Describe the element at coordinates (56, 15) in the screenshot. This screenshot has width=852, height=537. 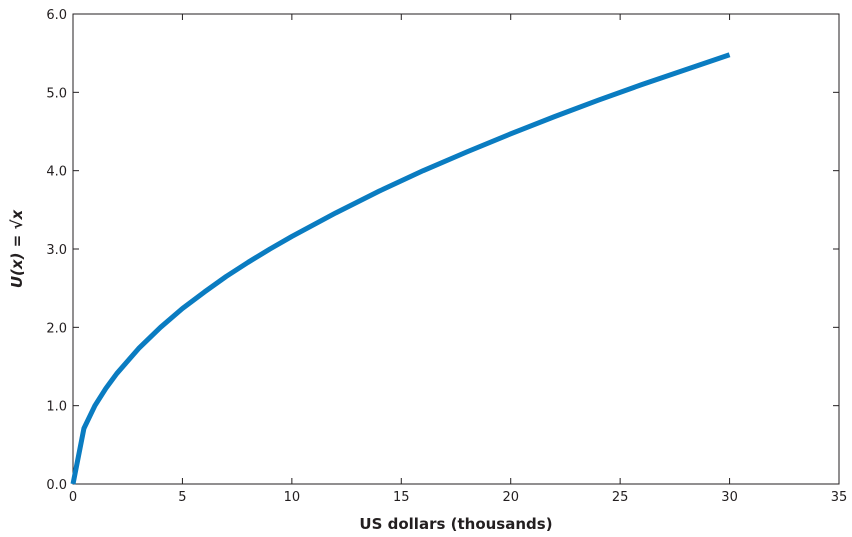
I see `y-tick-label: 6.0` at that location.